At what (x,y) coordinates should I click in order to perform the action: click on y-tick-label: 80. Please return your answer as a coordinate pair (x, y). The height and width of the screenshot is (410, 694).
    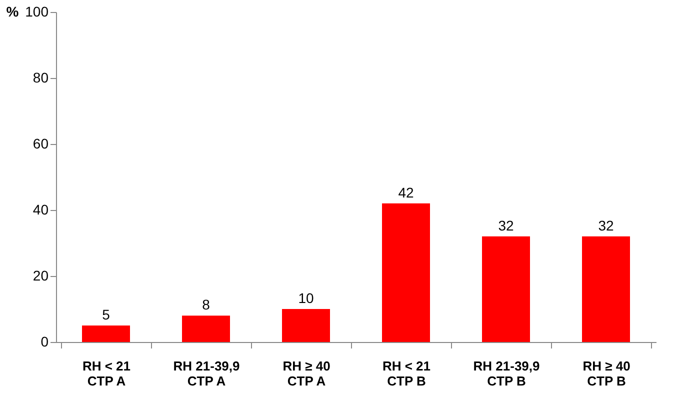
    Looking at the image, I should click on (40, 78).